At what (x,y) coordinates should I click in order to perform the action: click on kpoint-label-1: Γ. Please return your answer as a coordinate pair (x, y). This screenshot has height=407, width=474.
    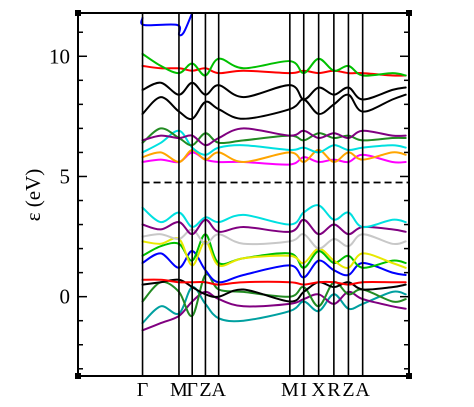
    Looking at the image, I should click on (143, 390).